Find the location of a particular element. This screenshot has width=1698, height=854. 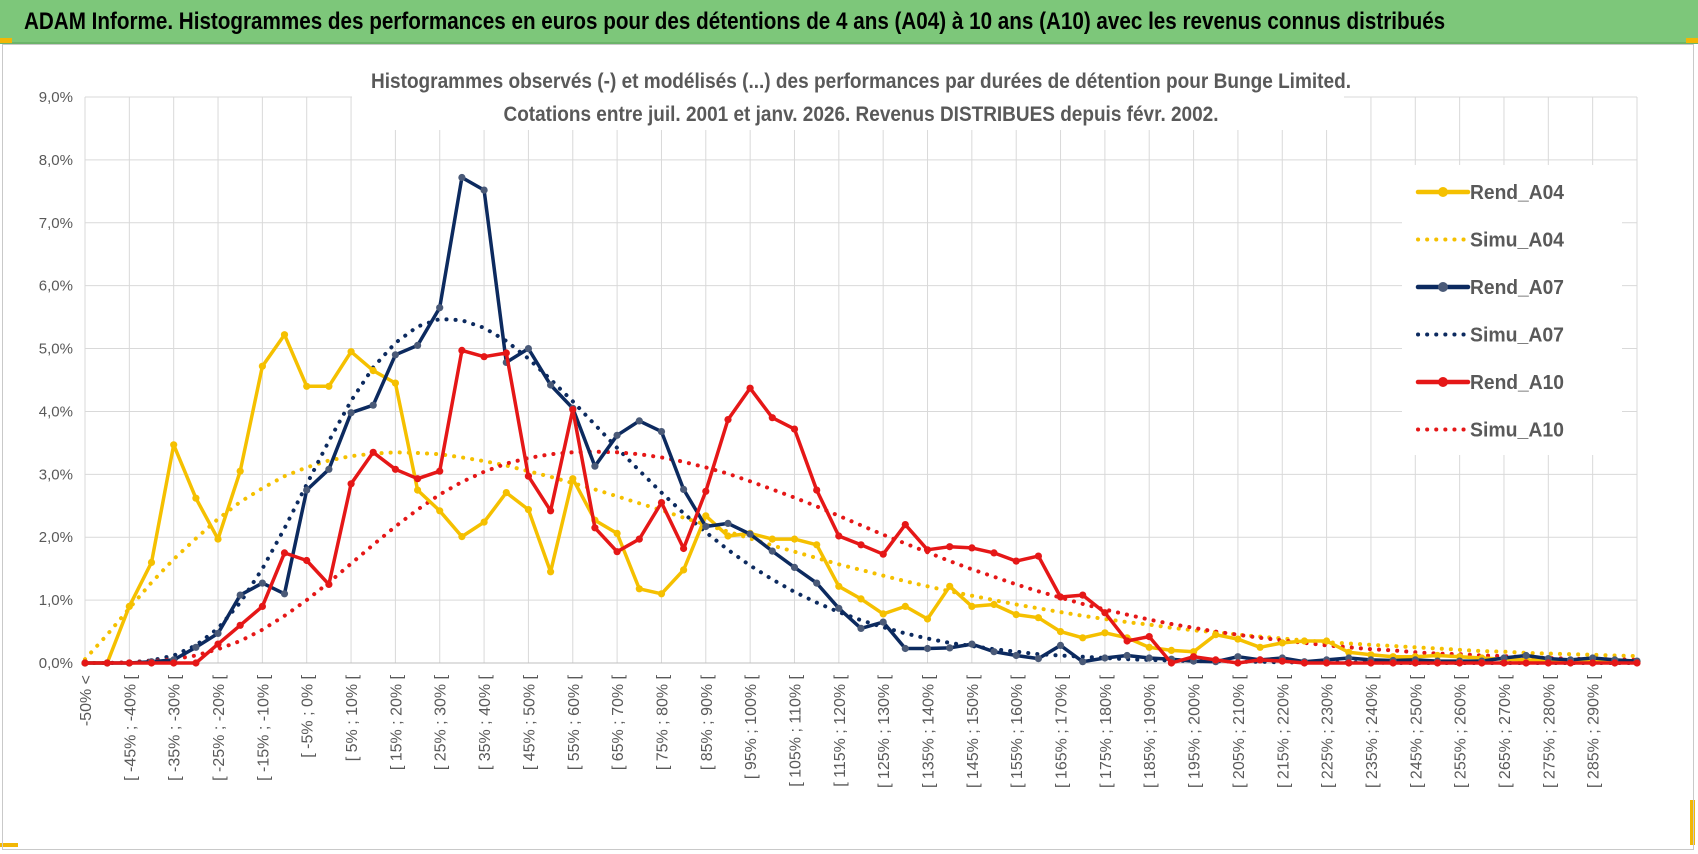

y-tick-label: 4,0% is located at coordinates (56, 411).